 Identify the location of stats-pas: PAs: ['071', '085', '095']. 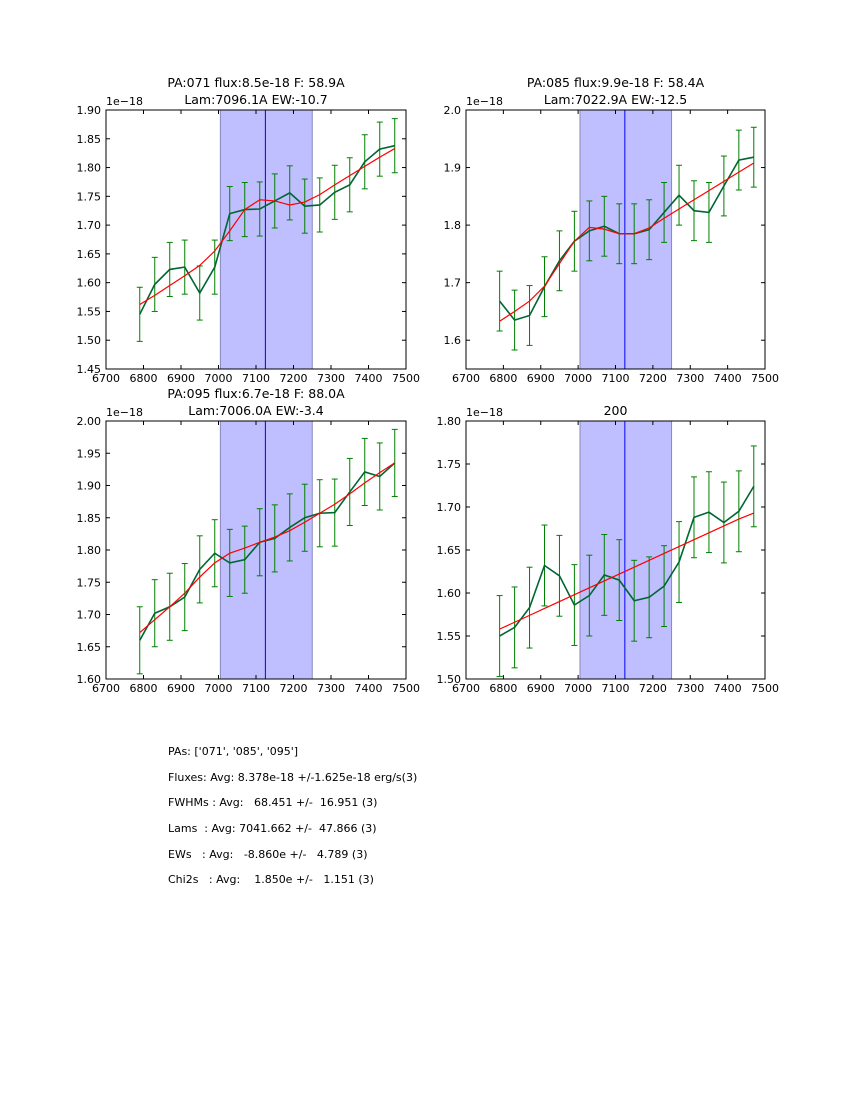
(233, 751).